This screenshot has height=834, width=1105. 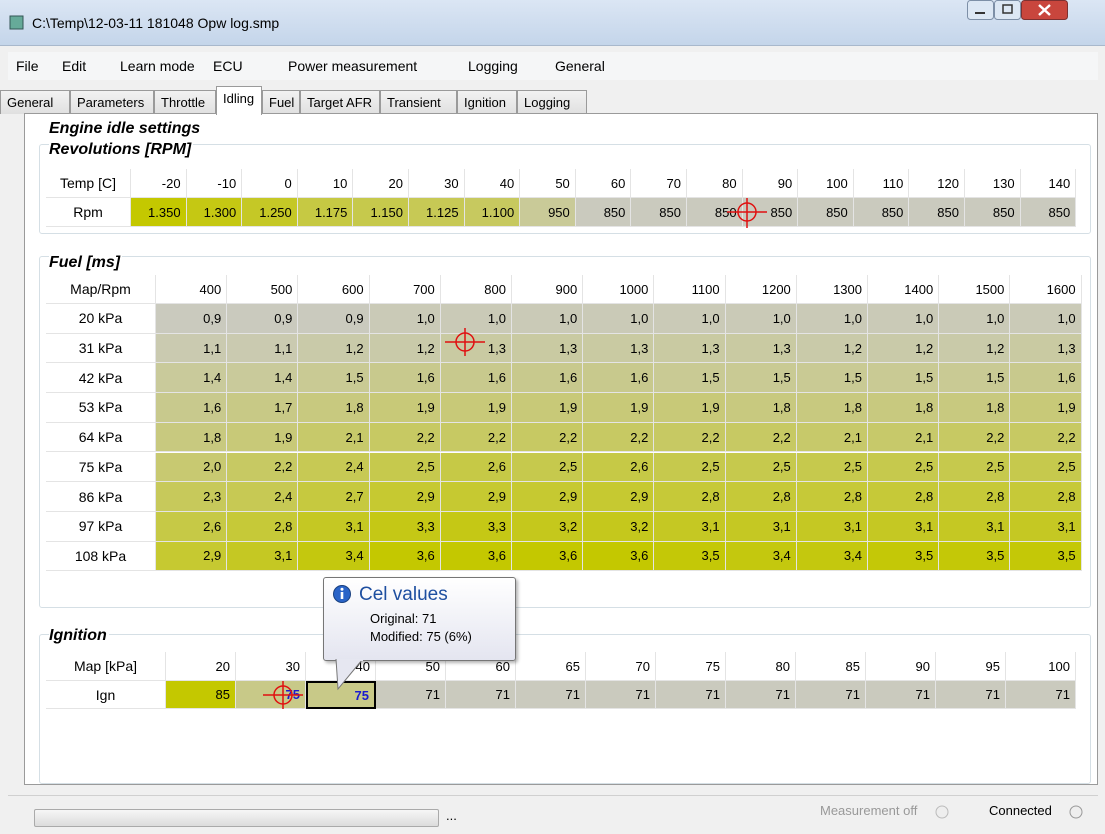 I want to click on column-header: 1100, so click(x=690, y=289).